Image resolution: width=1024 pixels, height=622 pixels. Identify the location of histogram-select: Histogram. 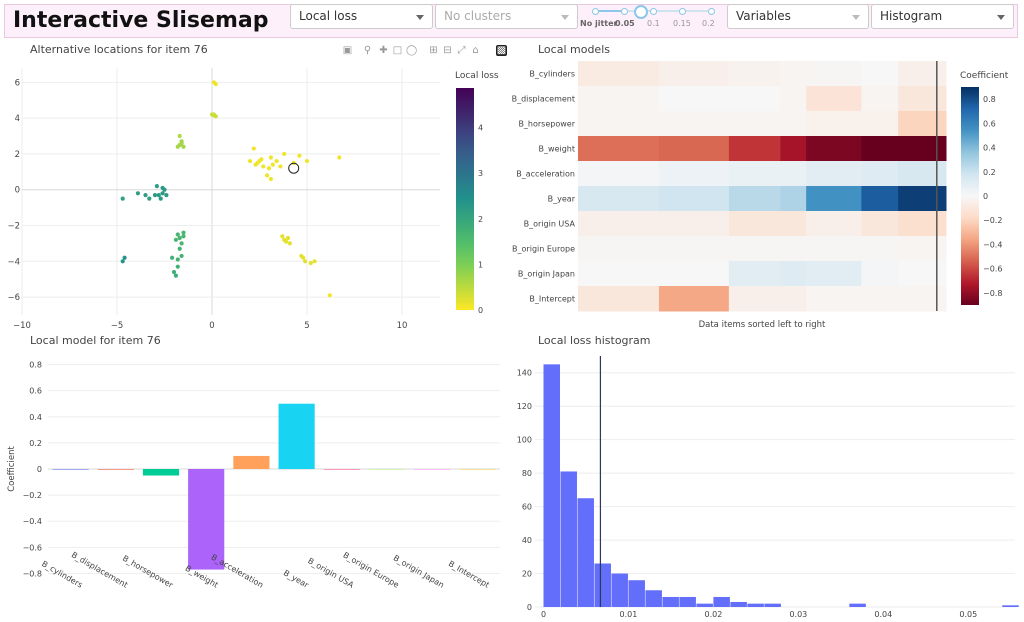
(942, 16).